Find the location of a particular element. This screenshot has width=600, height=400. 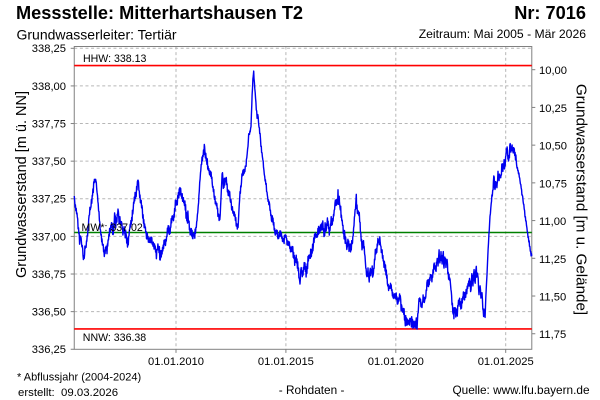

svg-text: Zeitraum: Mai 2005 - Mär 2026 is located at coordinates (503, 34).